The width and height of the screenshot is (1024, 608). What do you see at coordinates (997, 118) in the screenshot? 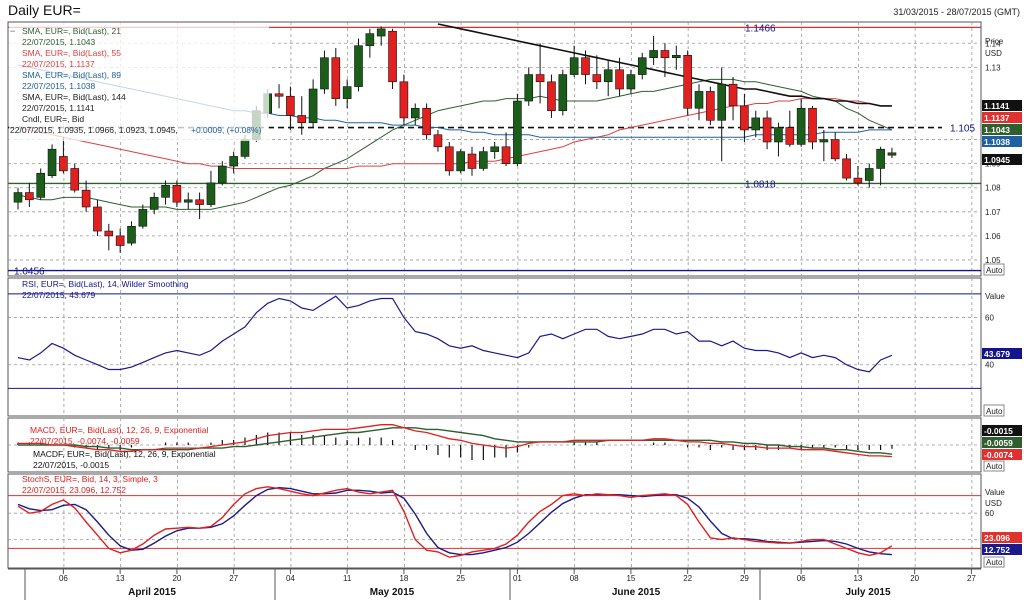
I see `price-value-text: 1.1137` at bounding box center [997, 118].